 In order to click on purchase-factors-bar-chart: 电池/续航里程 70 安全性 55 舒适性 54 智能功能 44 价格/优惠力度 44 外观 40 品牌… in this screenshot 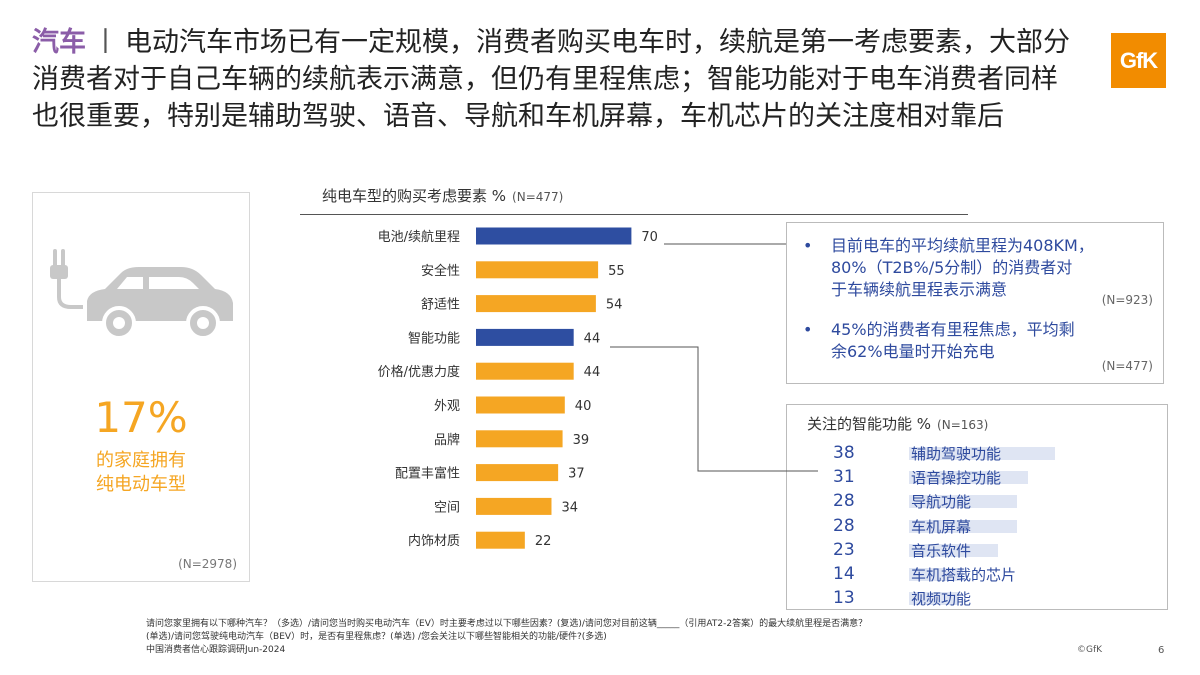, I will do `click(518, 388)`.